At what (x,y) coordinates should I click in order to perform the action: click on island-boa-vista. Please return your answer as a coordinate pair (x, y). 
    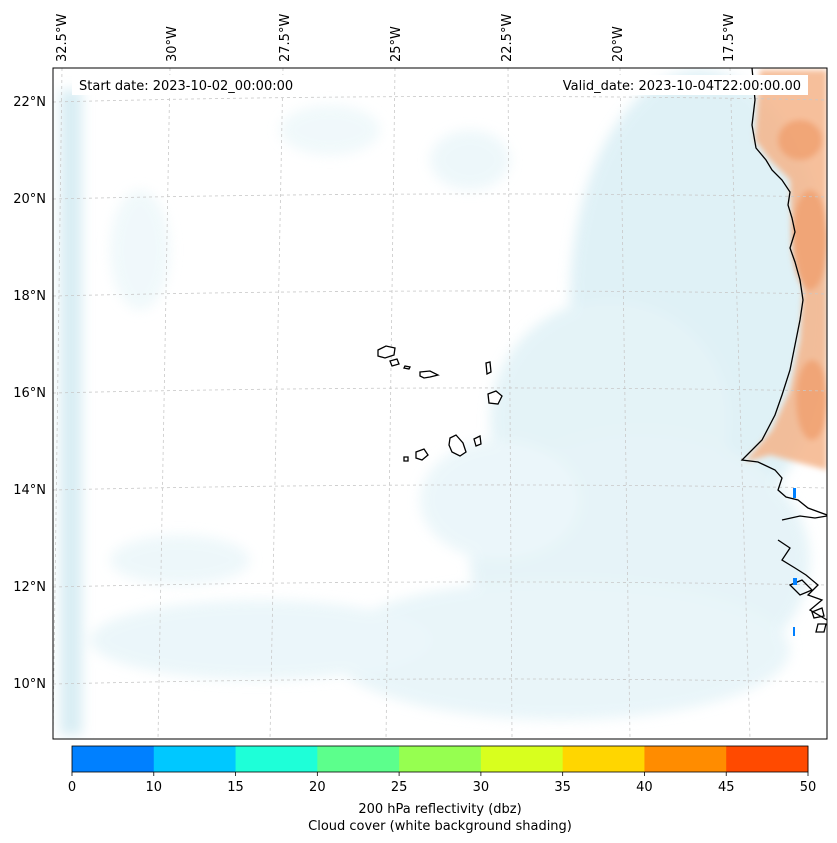
    Looking at the image, I should click on (495, 397).